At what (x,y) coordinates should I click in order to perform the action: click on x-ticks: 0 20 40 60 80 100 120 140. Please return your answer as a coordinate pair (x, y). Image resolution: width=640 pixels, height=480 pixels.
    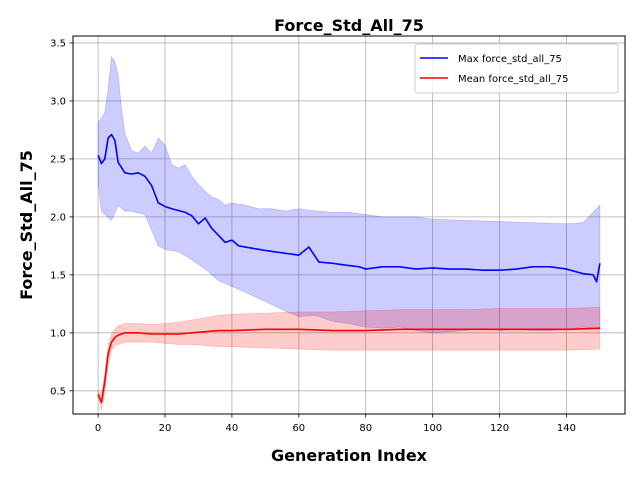
    Looking at the image, I should click on (335, 424).